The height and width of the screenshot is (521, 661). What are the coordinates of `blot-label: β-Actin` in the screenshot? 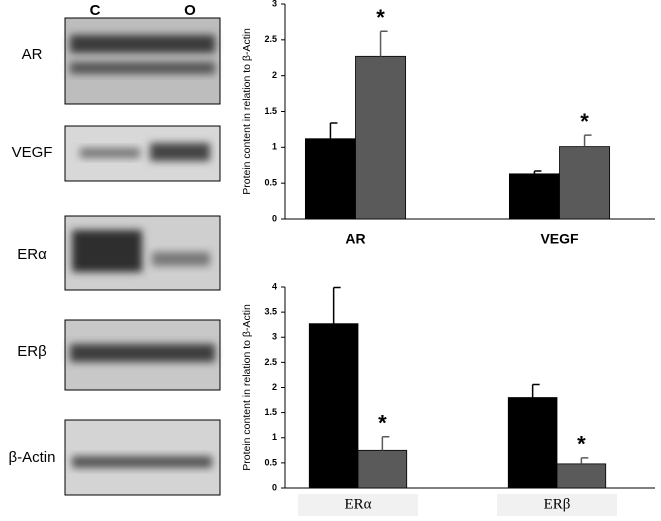 It's located at (32, 457).